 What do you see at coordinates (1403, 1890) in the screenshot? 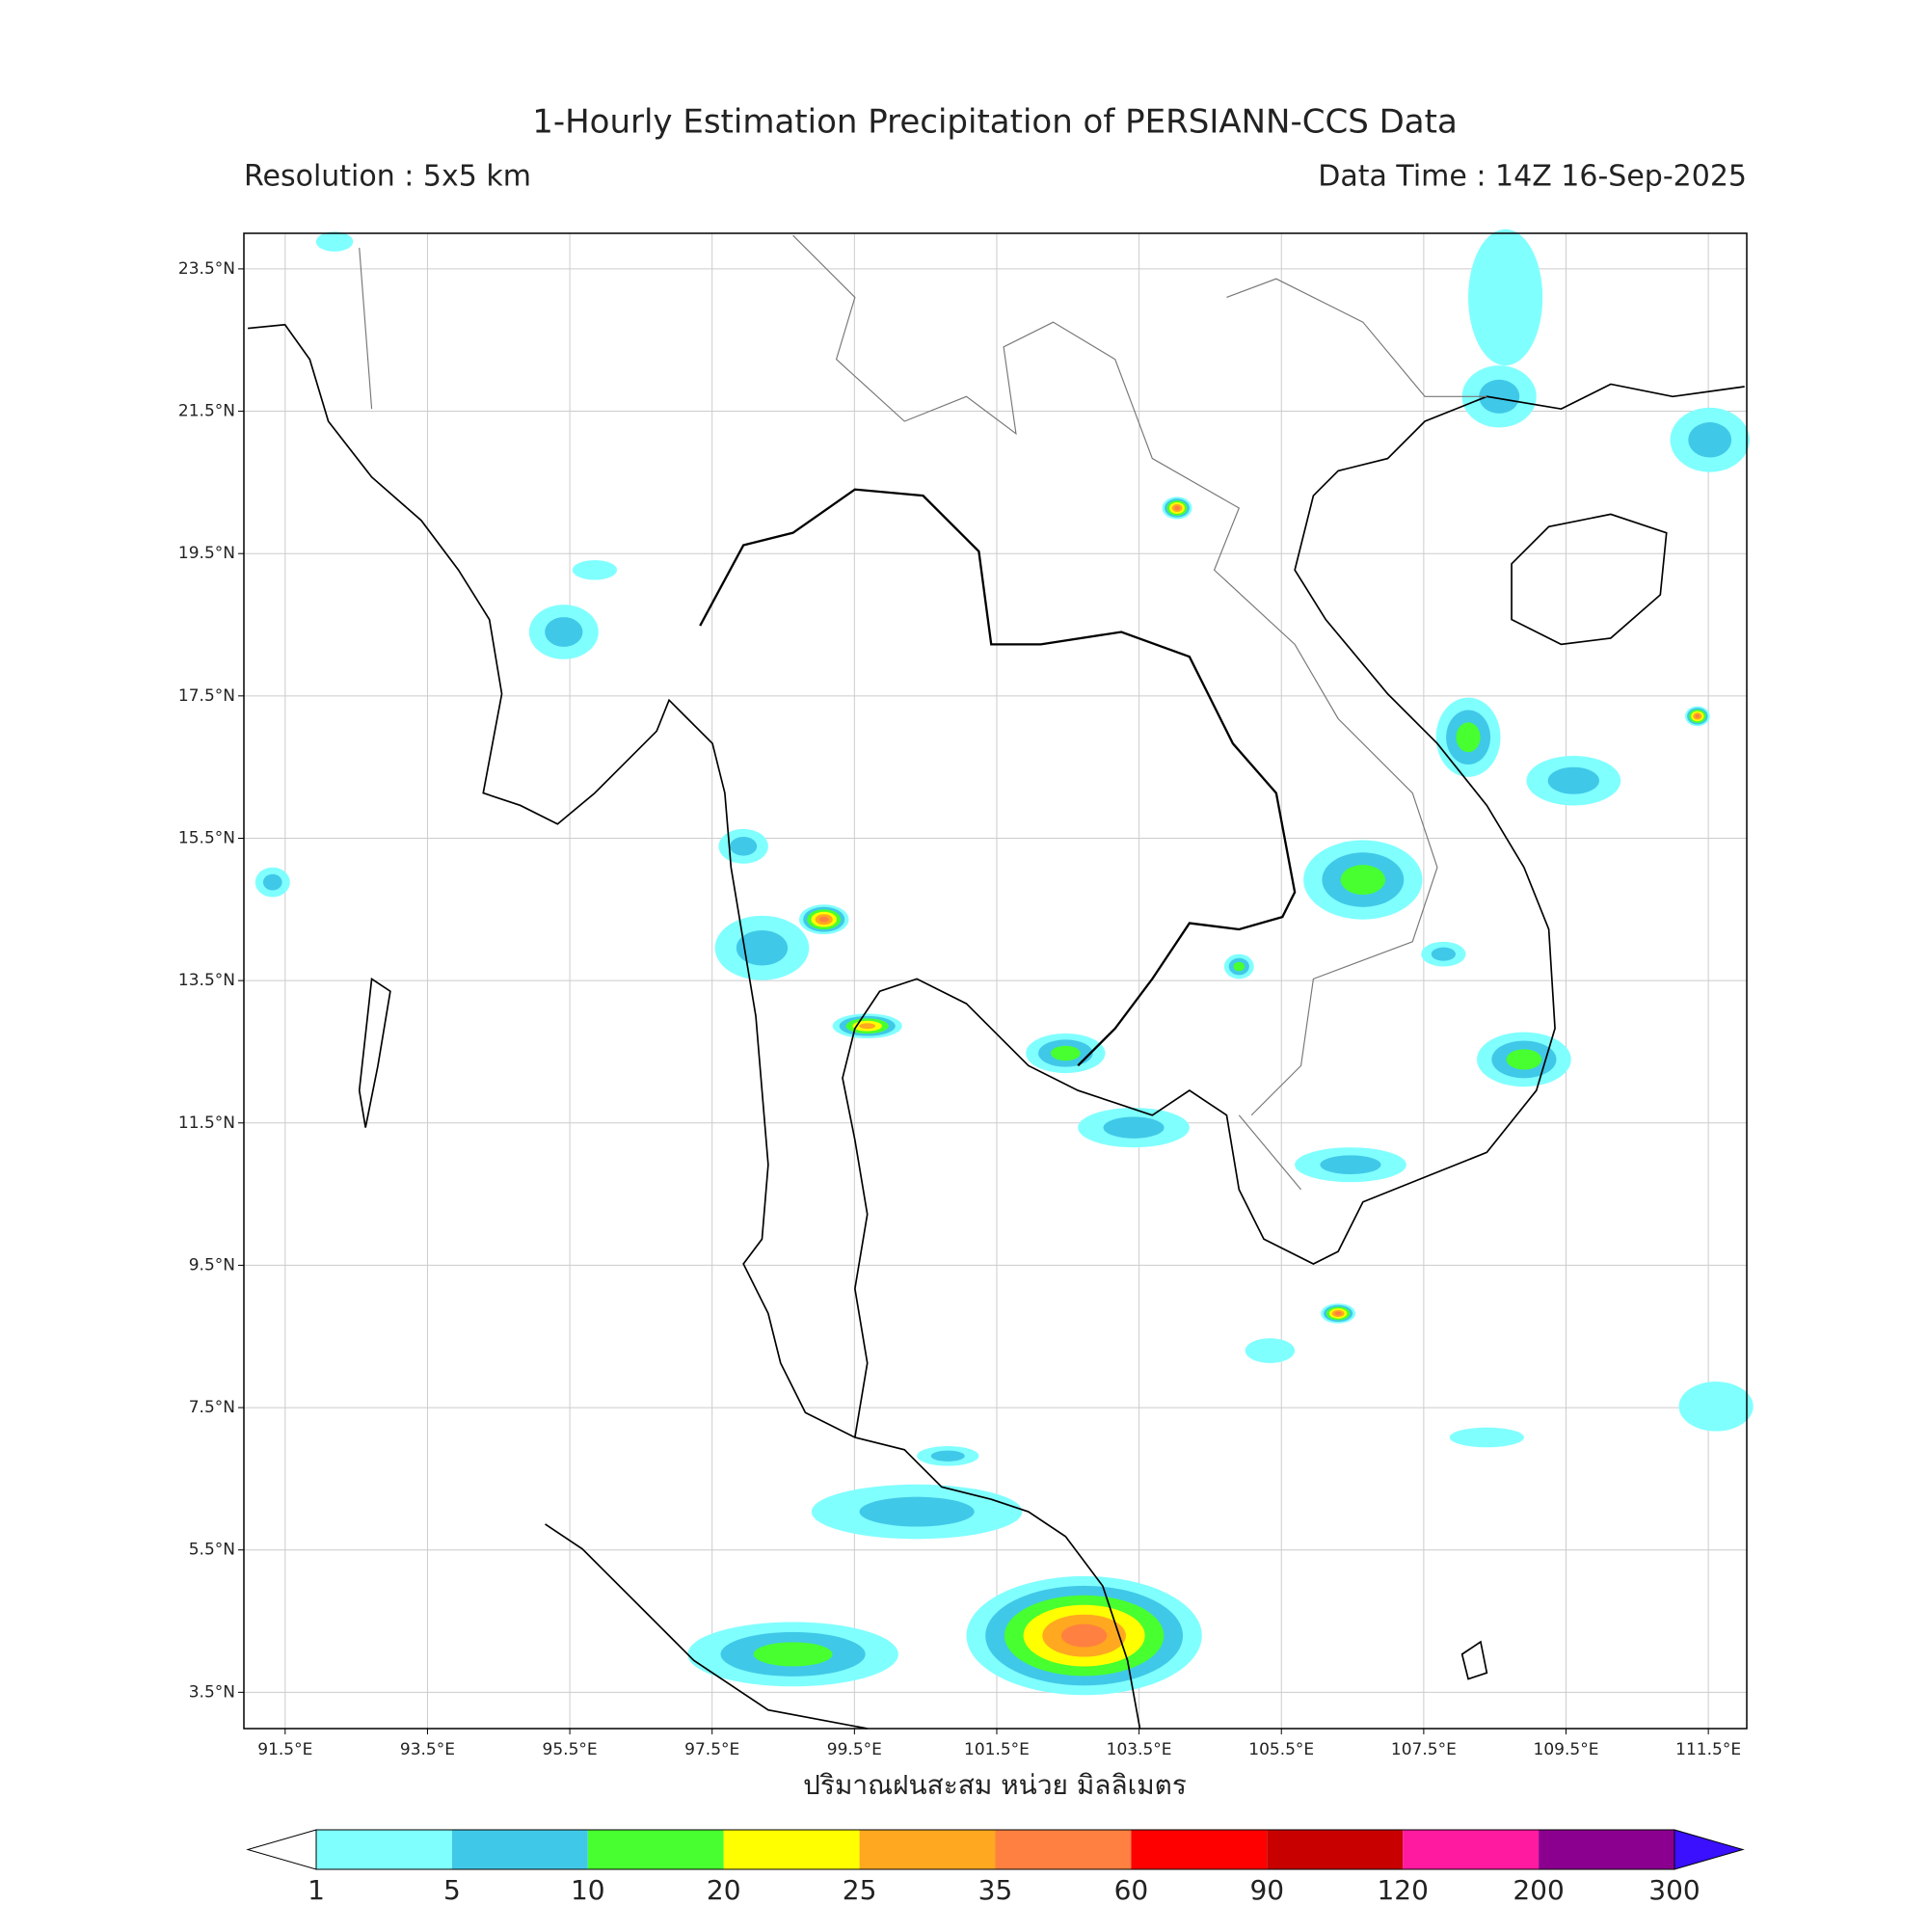
I see `colorbar-label: 120` at bounding box center [1403, 1890].